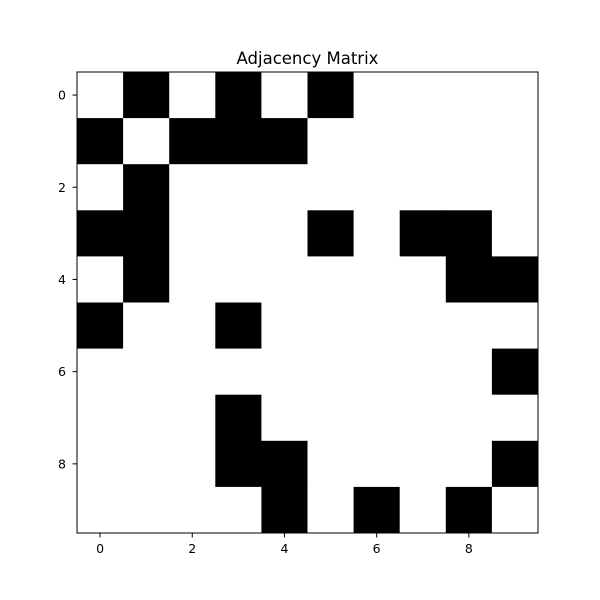  I want to click on chart-title: Adjacency Matrix, so click(308, 58).